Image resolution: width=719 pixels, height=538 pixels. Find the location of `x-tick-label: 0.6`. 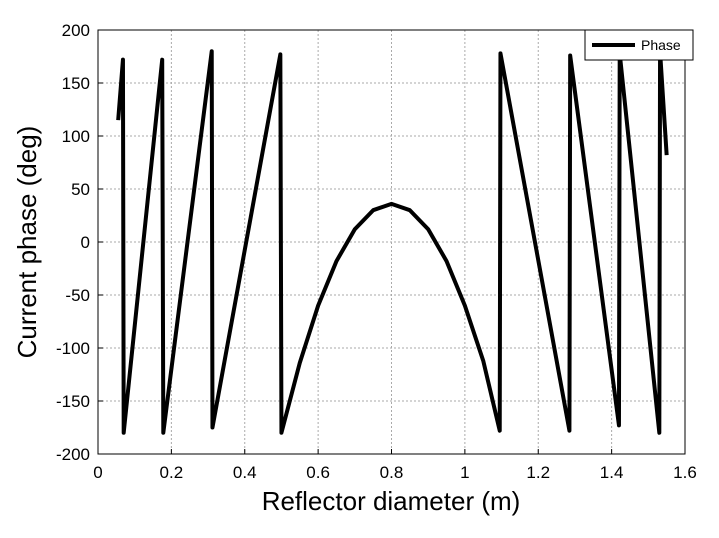

x-tick-label: 0.6 is located at coordinates (318, 472).